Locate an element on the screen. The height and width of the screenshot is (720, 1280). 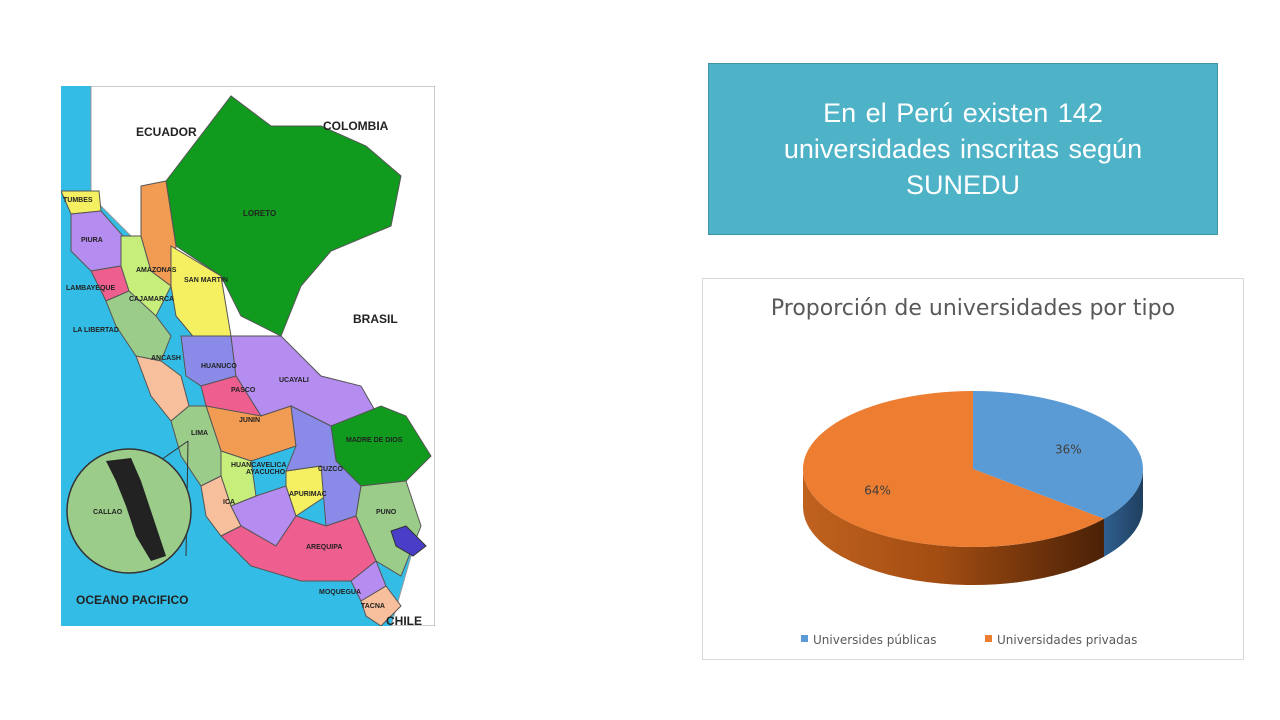
chart-title: Proporción de universidades por tipo is located at coordinates (973, 309).